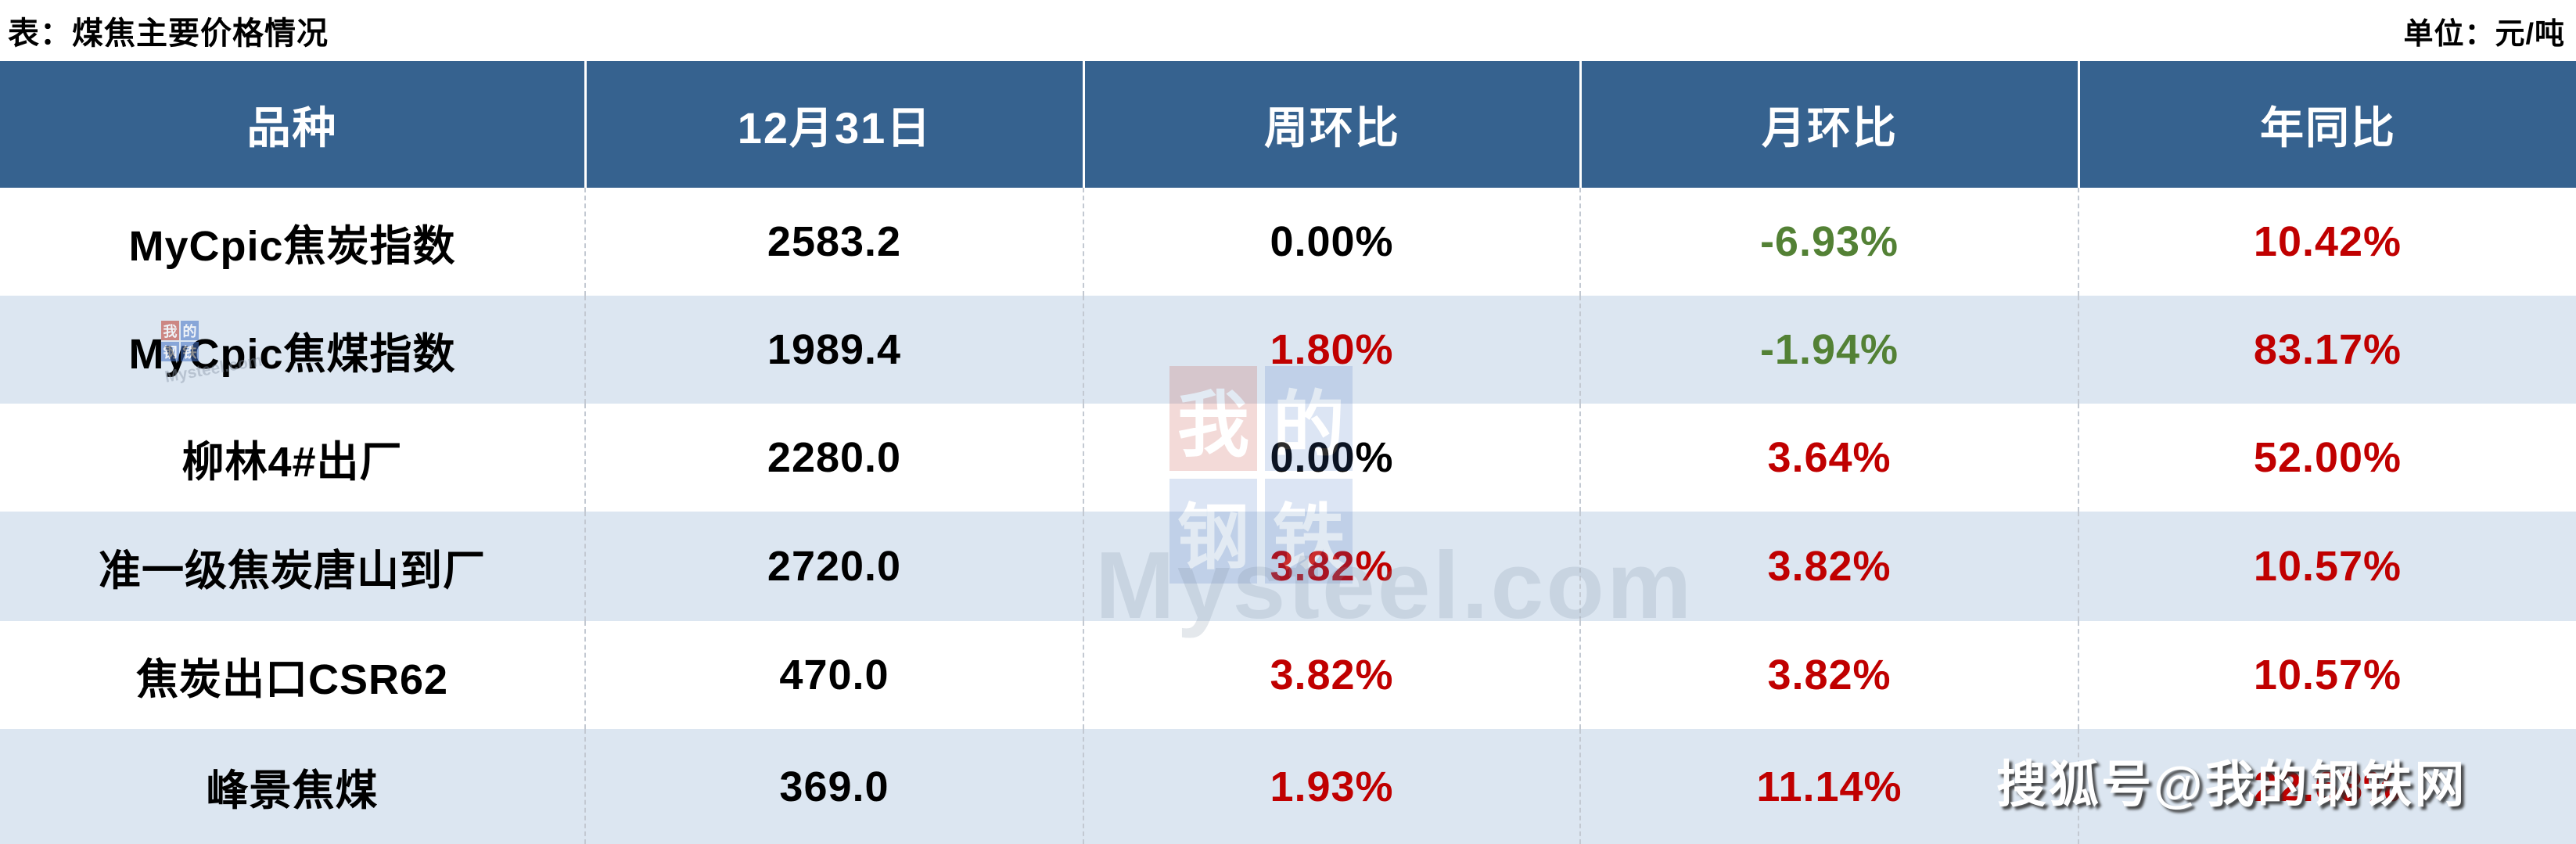 The height and width of the screenshot is (844, 2576). I want to click on cell-variety: 准一级焦炭唐山到厂, so click(292, 570).